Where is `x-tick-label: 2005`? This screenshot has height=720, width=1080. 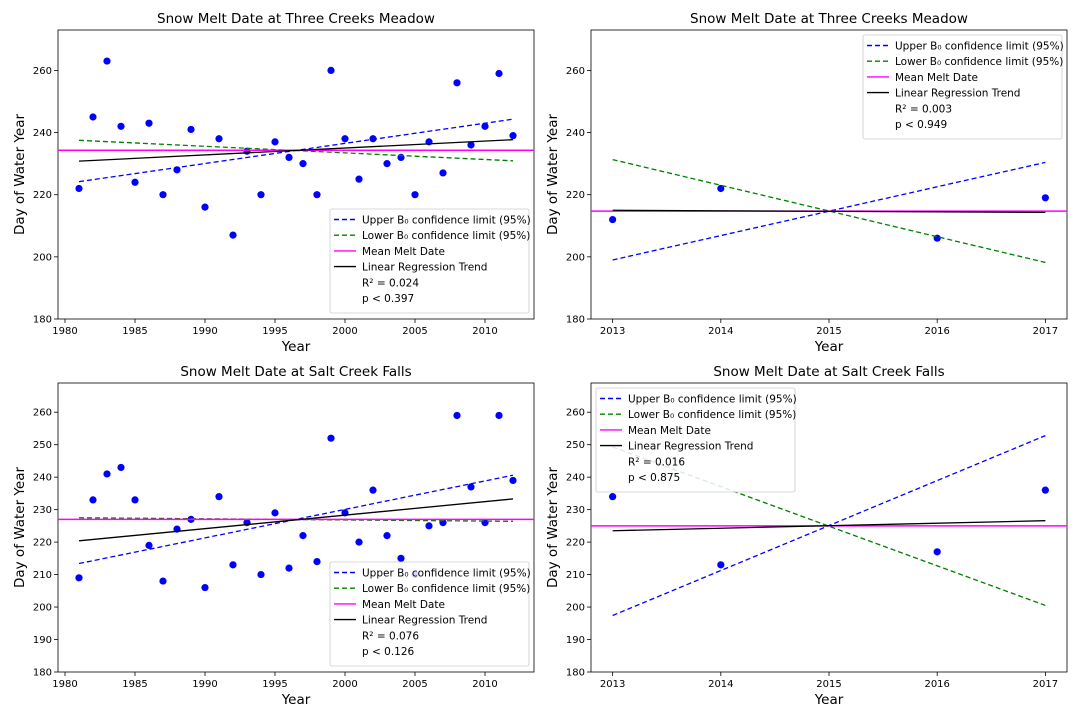
x-tick-label: 2005 is located at coordinates (414, 331).